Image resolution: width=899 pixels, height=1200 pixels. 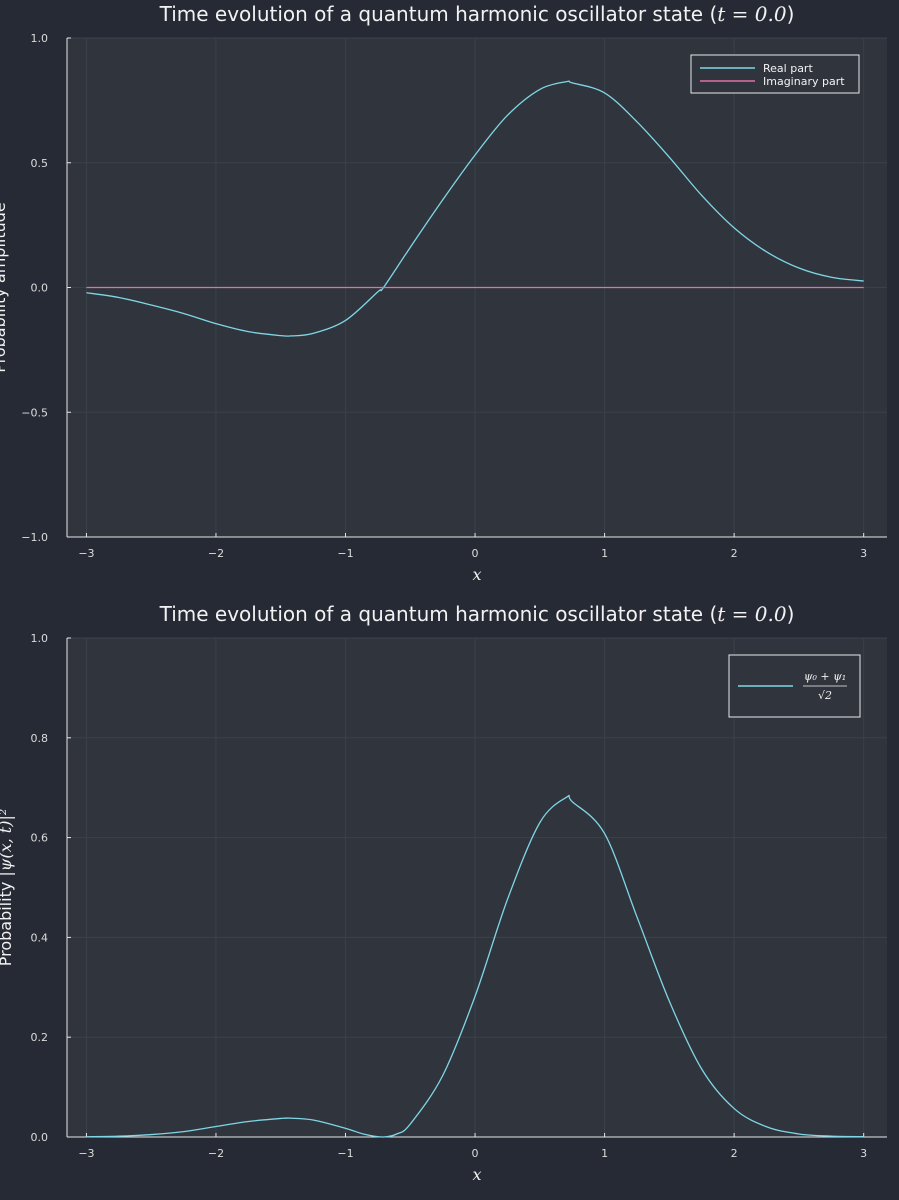 I want to click on legend: ψ₀ + ψ₁ √2, so click(x=794, y=686).